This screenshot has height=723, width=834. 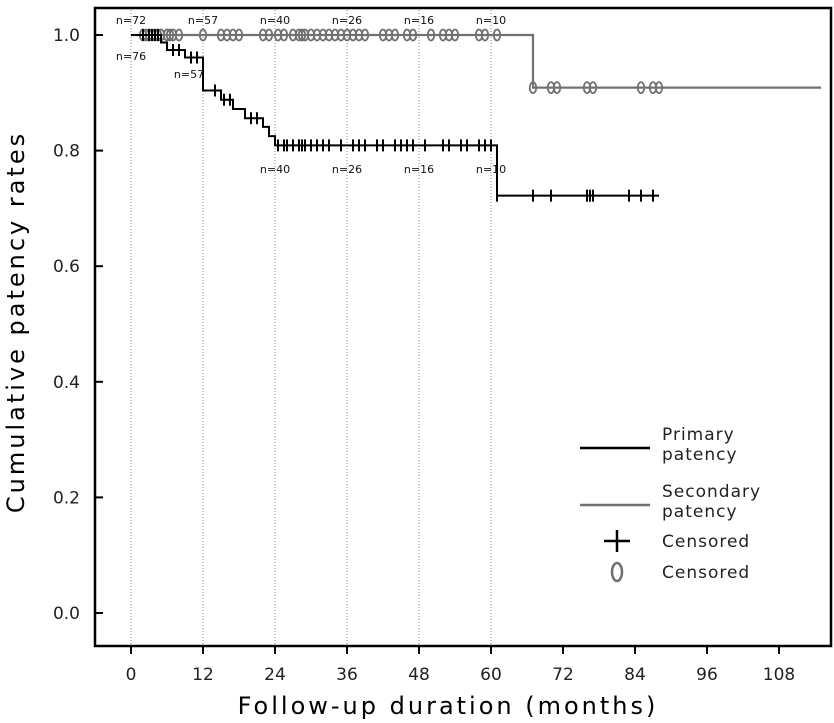 I want to click on y-tick-label: 0.8, so click(x=66, y=152).